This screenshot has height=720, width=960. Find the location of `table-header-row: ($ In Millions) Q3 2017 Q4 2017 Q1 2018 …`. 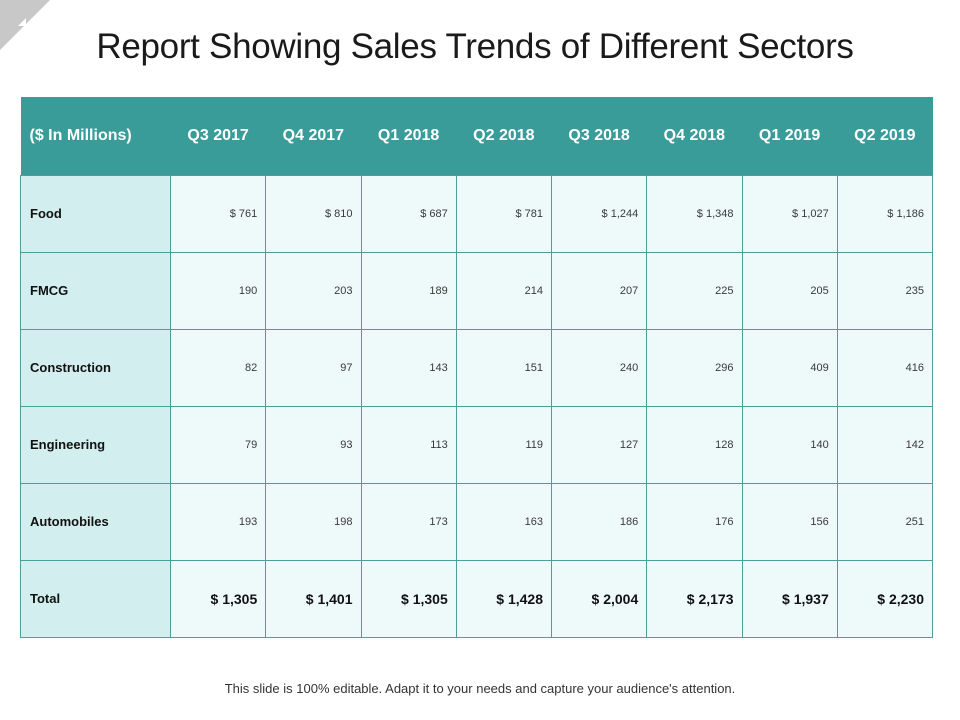

table-header-row: ($ In Millions) Q3 2017 Q4 2017 Q1 2018 … is located at coordinates (476, 136).